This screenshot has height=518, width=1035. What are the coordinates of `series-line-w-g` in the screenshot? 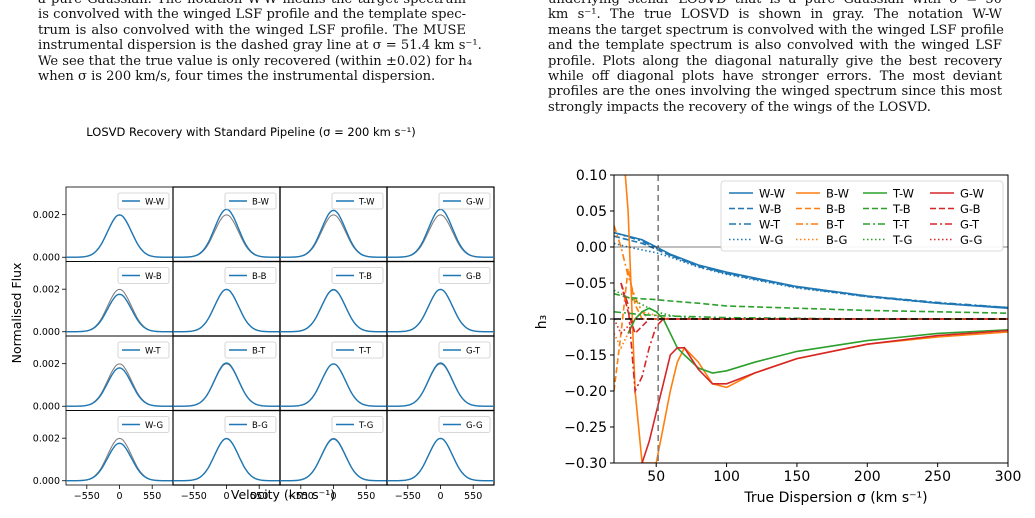 It's located at (811, 275).